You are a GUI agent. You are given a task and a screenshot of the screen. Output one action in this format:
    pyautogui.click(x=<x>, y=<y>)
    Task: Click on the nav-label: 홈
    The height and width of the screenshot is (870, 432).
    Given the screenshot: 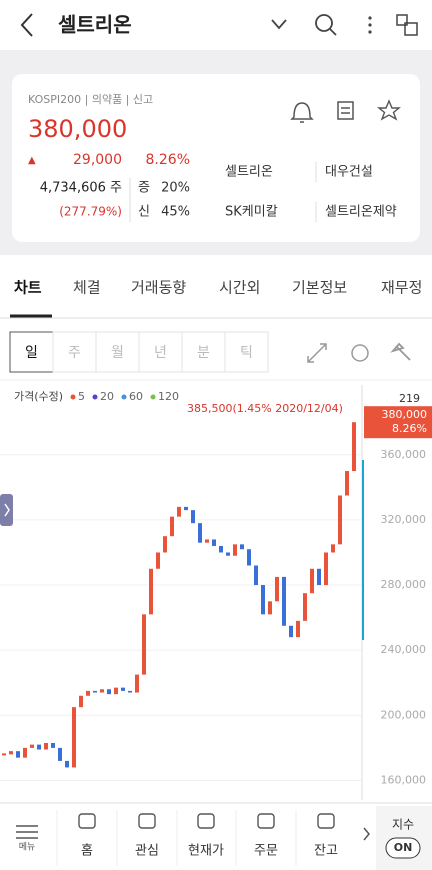 What is the action you would take?
    pyautogui.click(x=87, y=851)
    